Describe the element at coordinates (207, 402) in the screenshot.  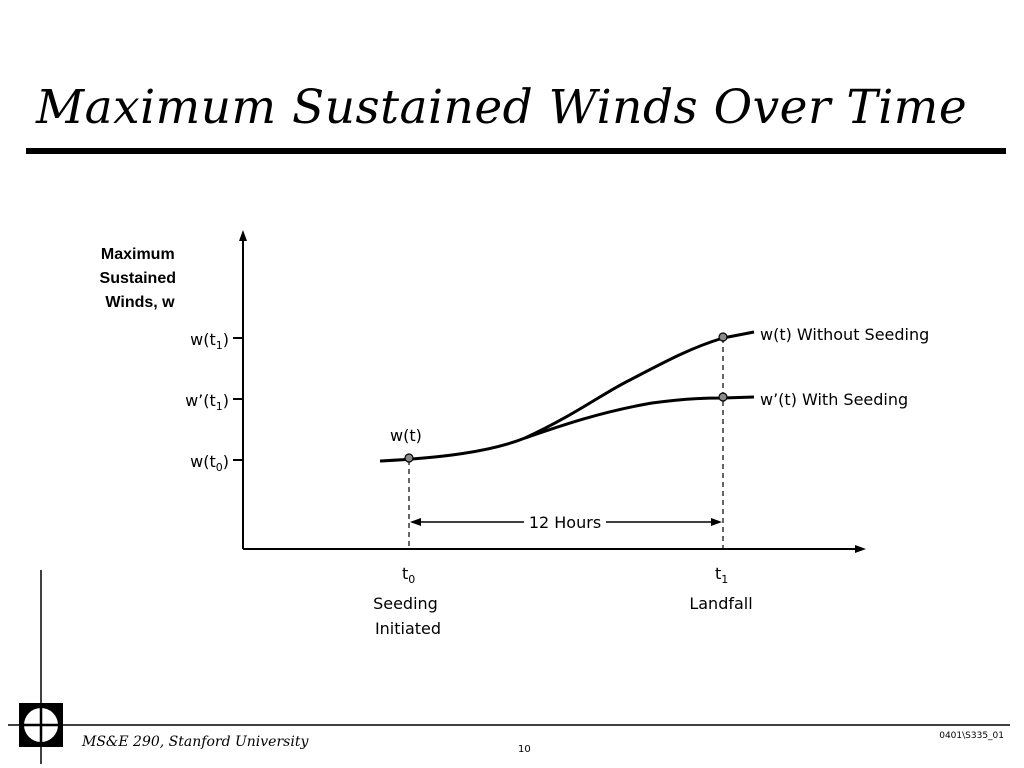
I see `y-tick-label-wprime-t1: w’(t1)` at that location.